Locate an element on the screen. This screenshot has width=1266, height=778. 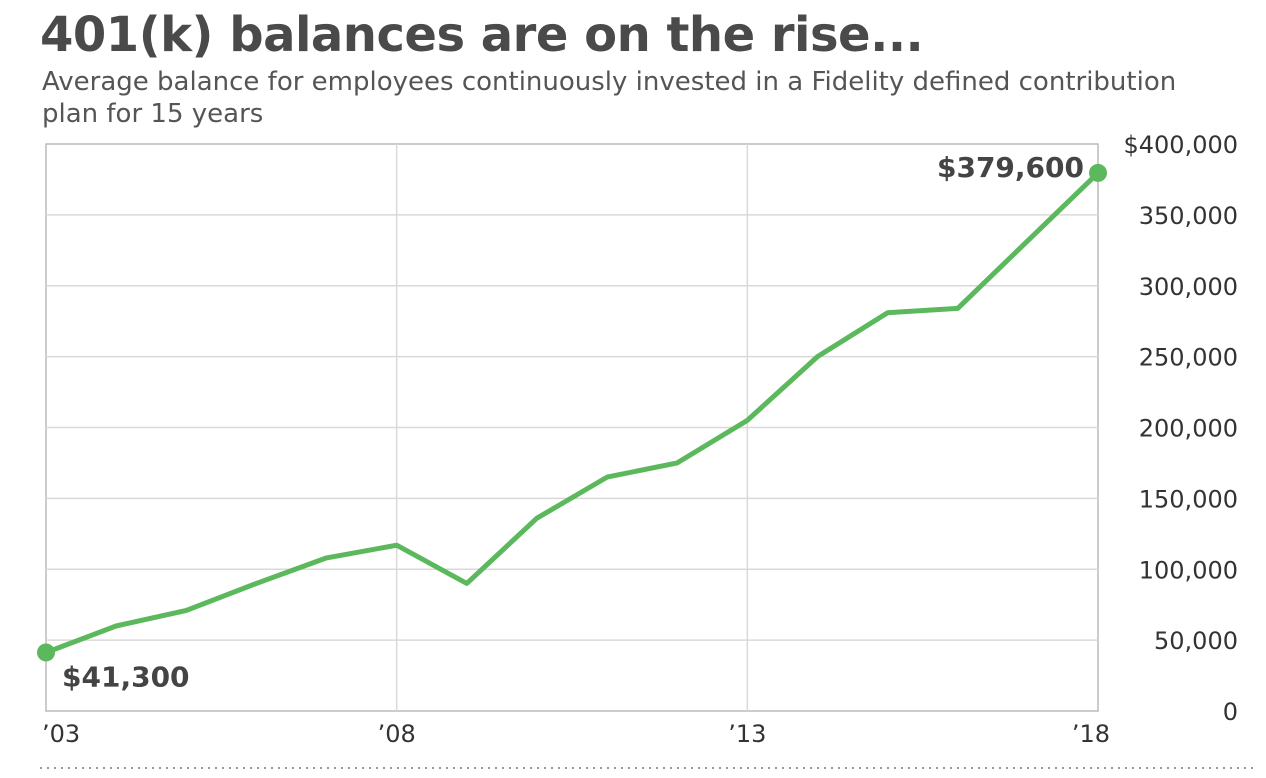
value-annotation: $41,300 is located at coordinates (126, 676).